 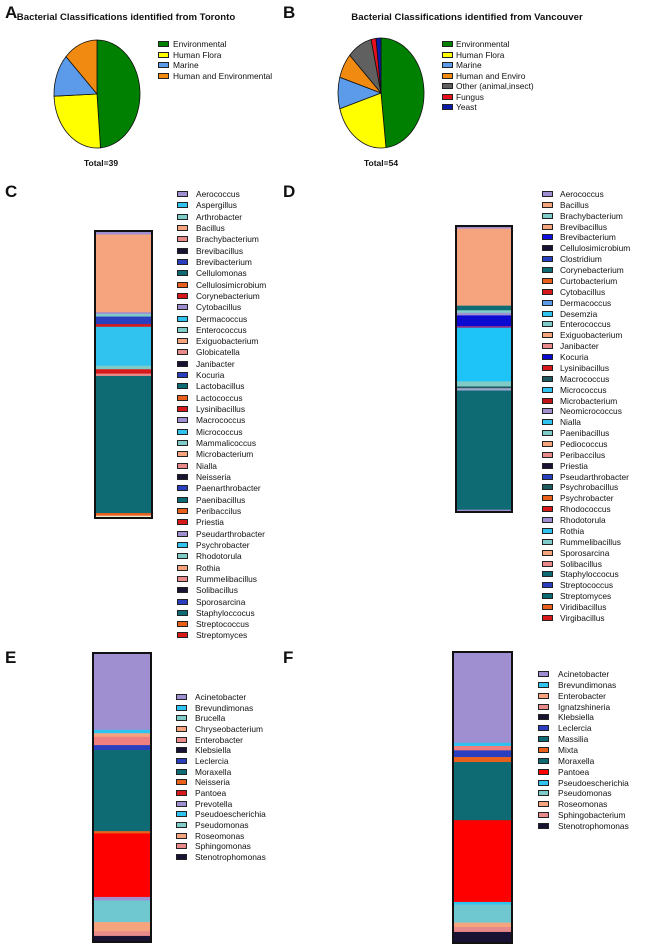 I want to click on legend-label: Aerococcus, so click(x=582, y=194).